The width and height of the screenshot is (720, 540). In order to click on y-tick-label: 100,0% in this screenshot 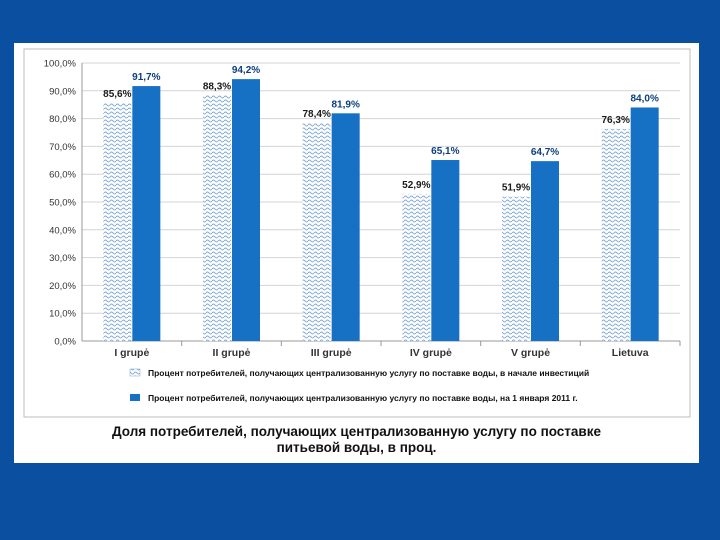, I will do `click(60, 64)`.